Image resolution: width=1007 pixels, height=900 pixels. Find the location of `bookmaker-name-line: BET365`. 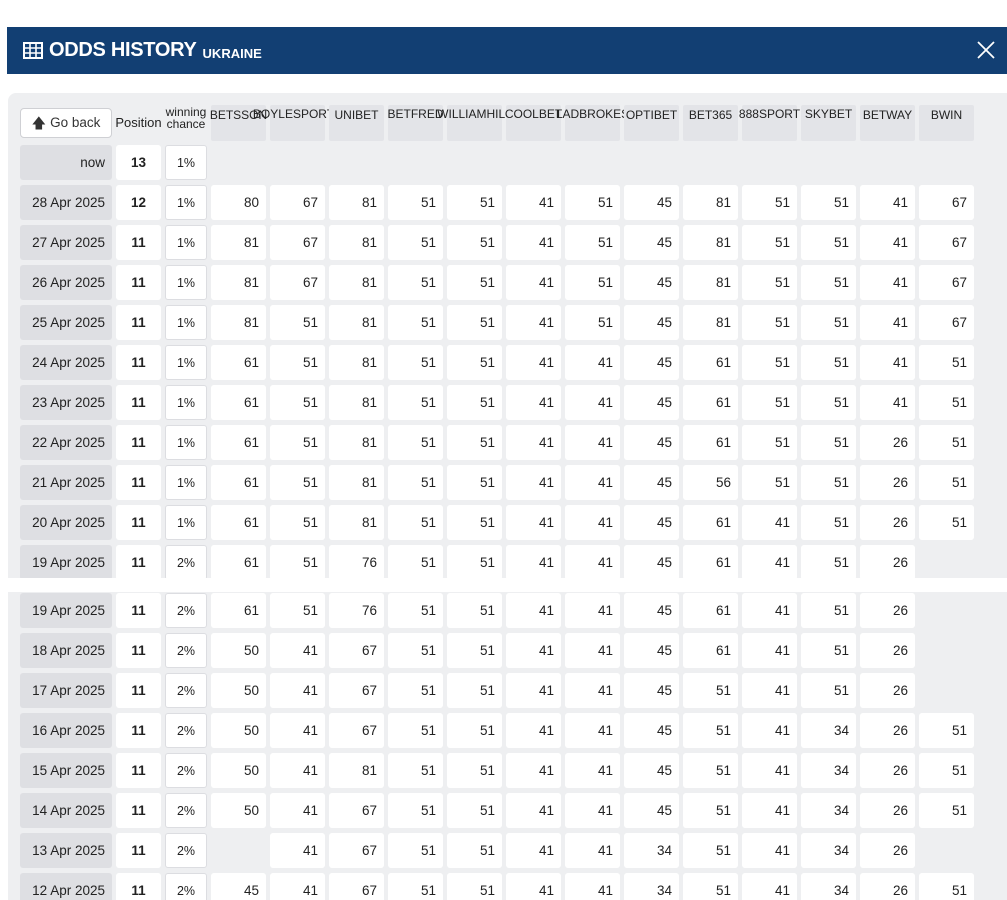

bookmaker-name-line: BET365 is located at coordinates (710, 115).